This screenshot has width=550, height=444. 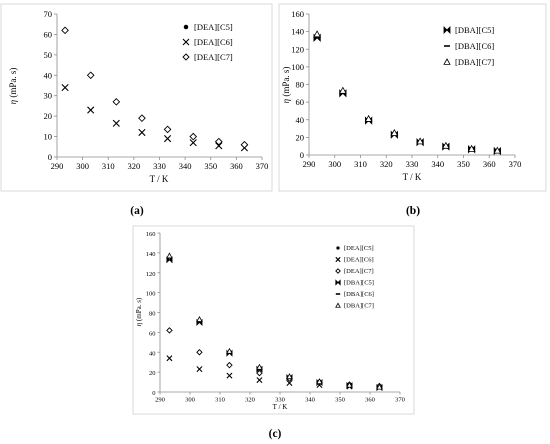 I want to click on legend-marker-triangle, so click(x=447, y=61).